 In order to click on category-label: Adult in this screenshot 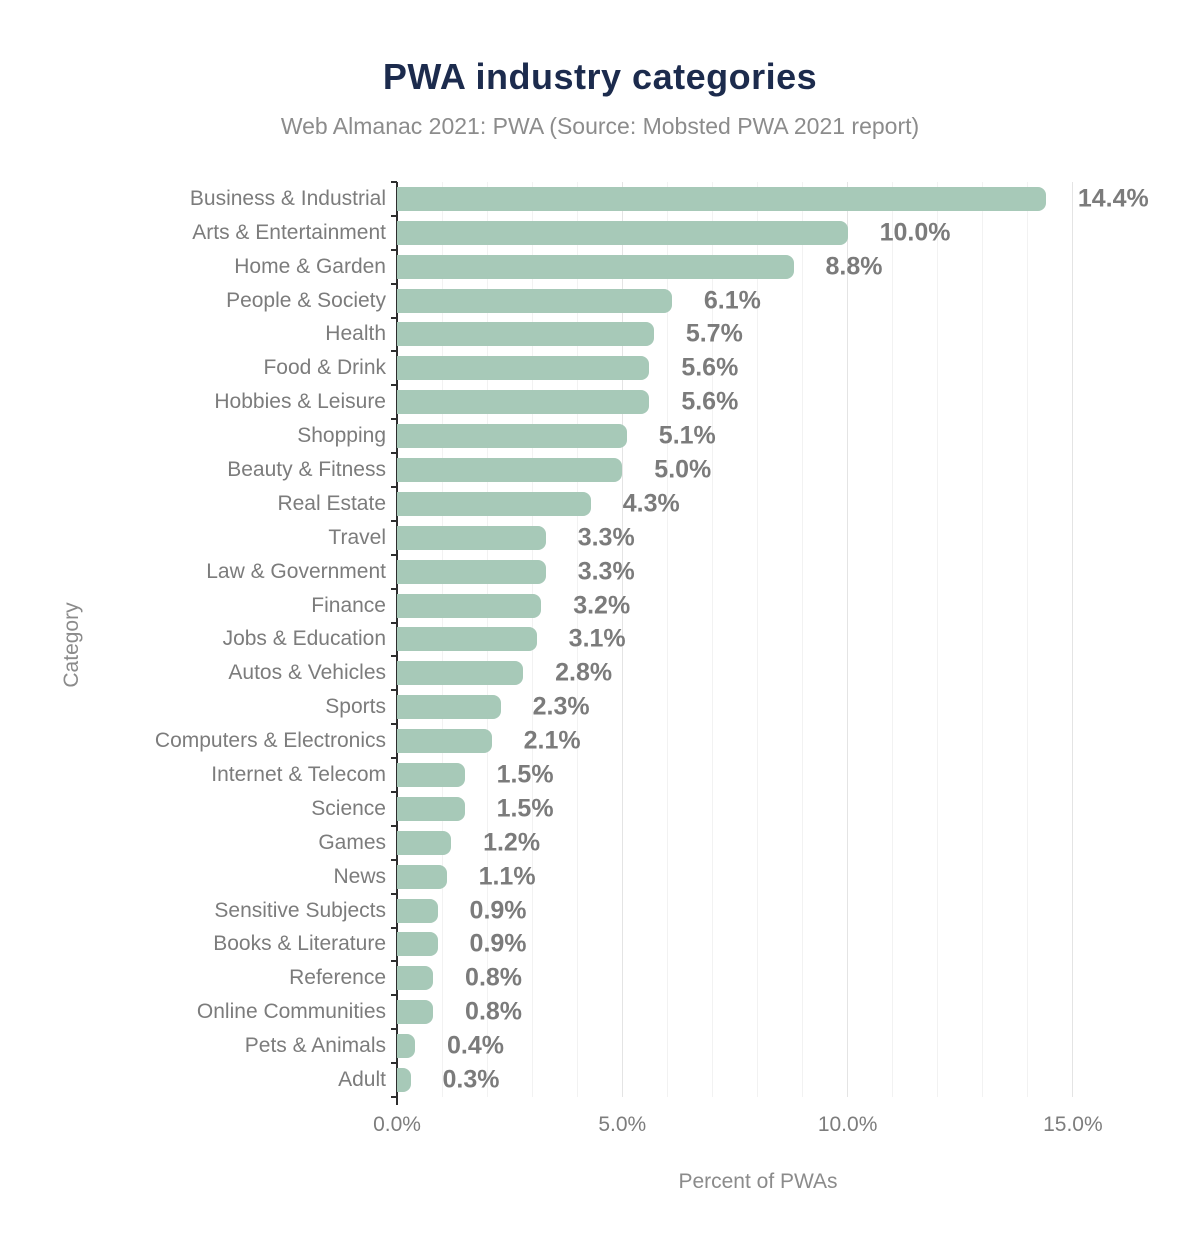, I will do `click(362, 1080)`.